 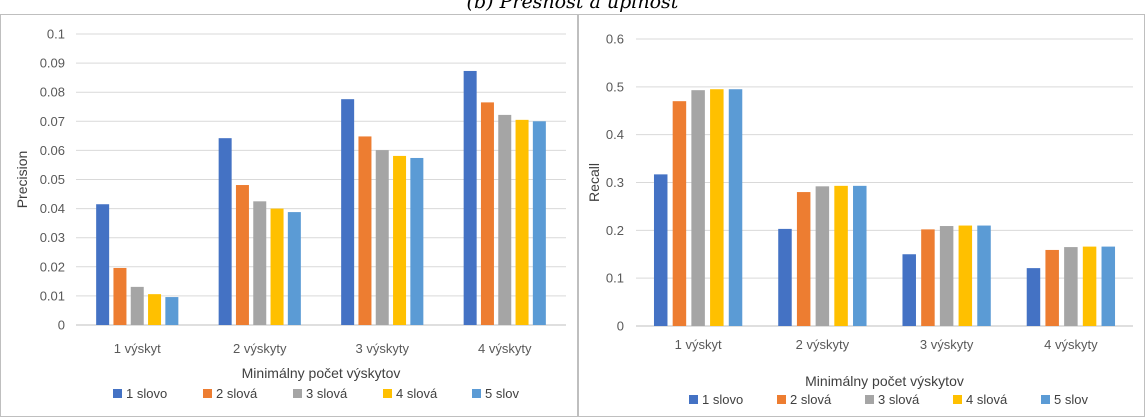 What do you see at coordinates (884, 381) in the screenshot?
I see `recall-x-axis-title: Minimálny počet výskytov` at bounding box center [884, 381].